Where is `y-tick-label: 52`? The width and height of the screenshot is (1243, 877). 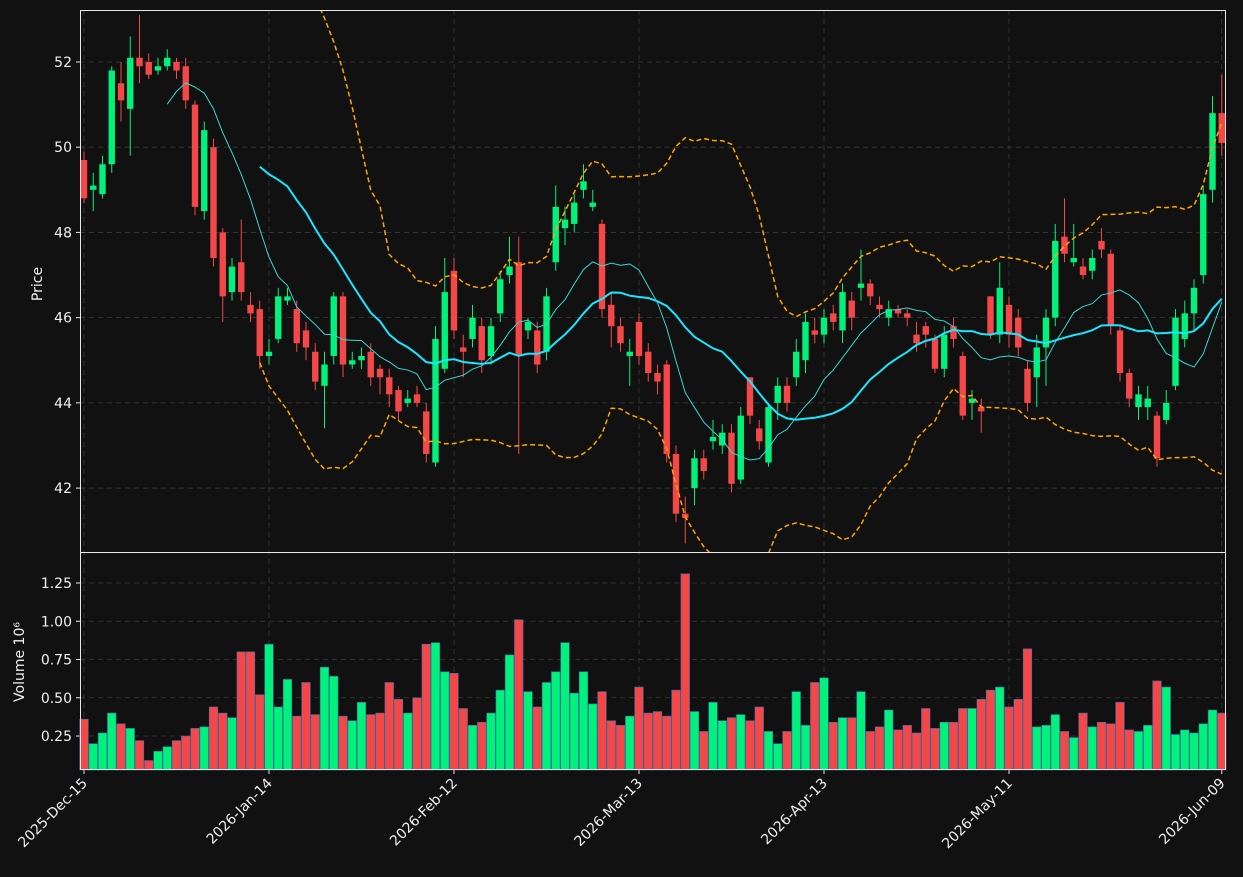
y-tick-label: 52 is located at coordinates (63, 63).